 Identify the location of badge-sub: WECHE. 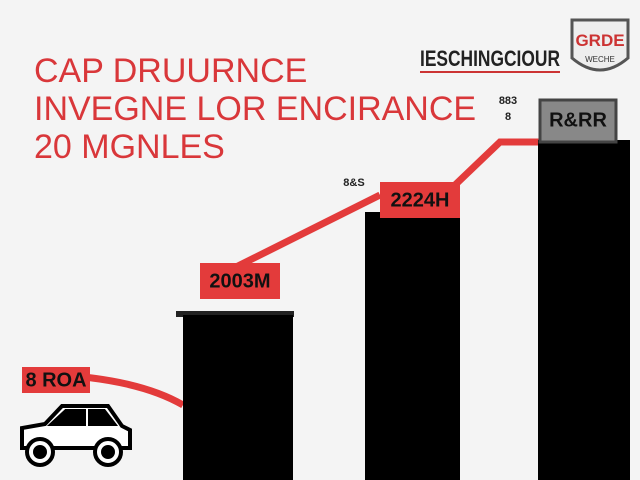
(600, 59).